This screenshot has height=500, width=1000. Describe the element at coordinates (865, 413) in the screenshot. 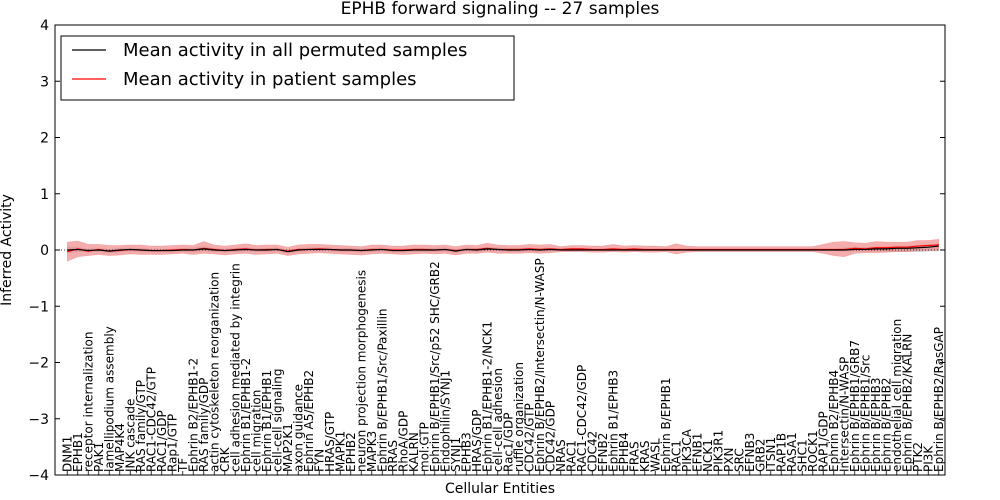

I see `x-category-label: Ephrin B/EPHB1/Src` at that location.